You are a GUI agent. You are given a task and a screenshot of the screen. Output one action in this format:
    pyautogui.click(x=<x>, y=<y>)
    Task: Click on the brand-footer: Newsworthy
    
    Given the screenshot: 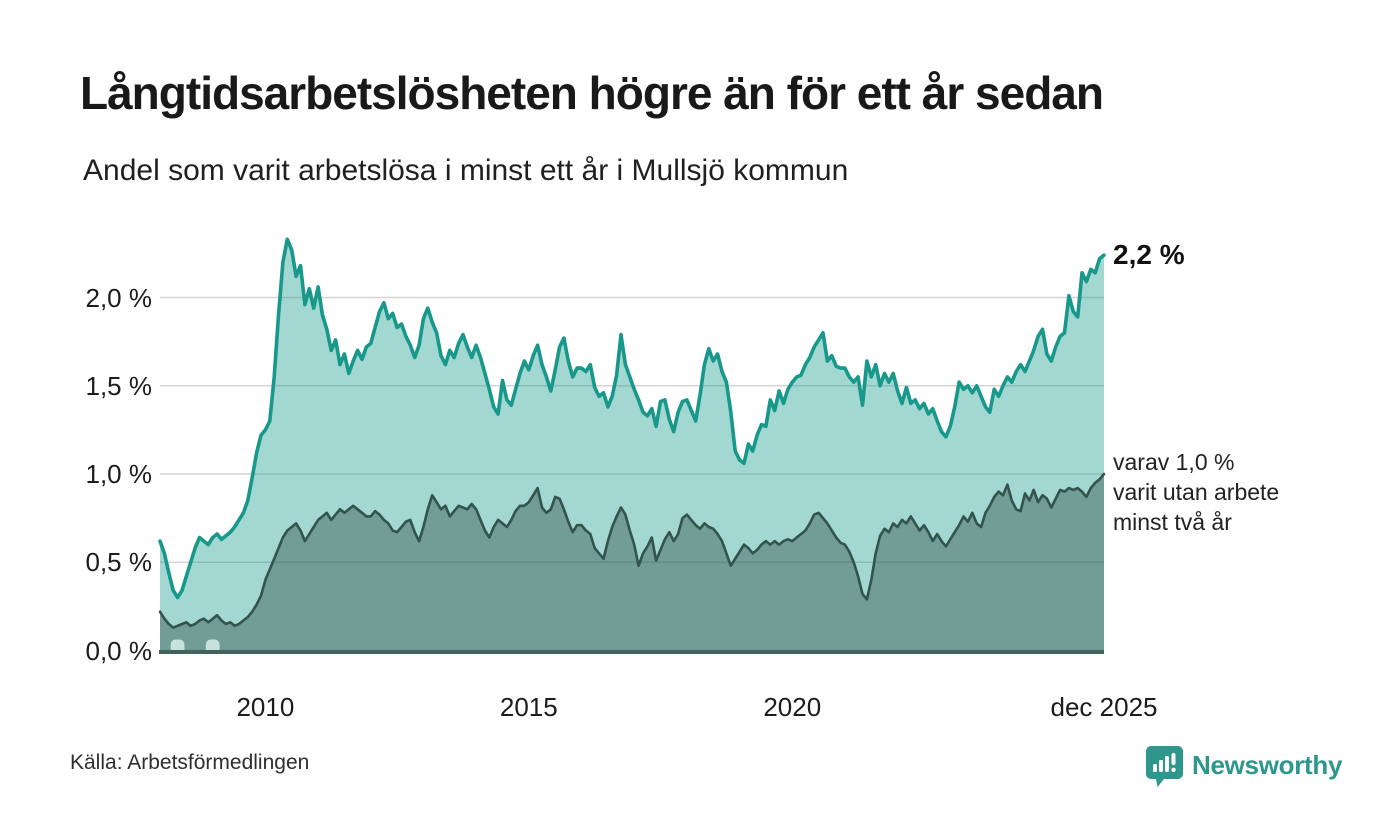 What is the action you would take?
    pyautogui.click(x=1244, y=768)
    